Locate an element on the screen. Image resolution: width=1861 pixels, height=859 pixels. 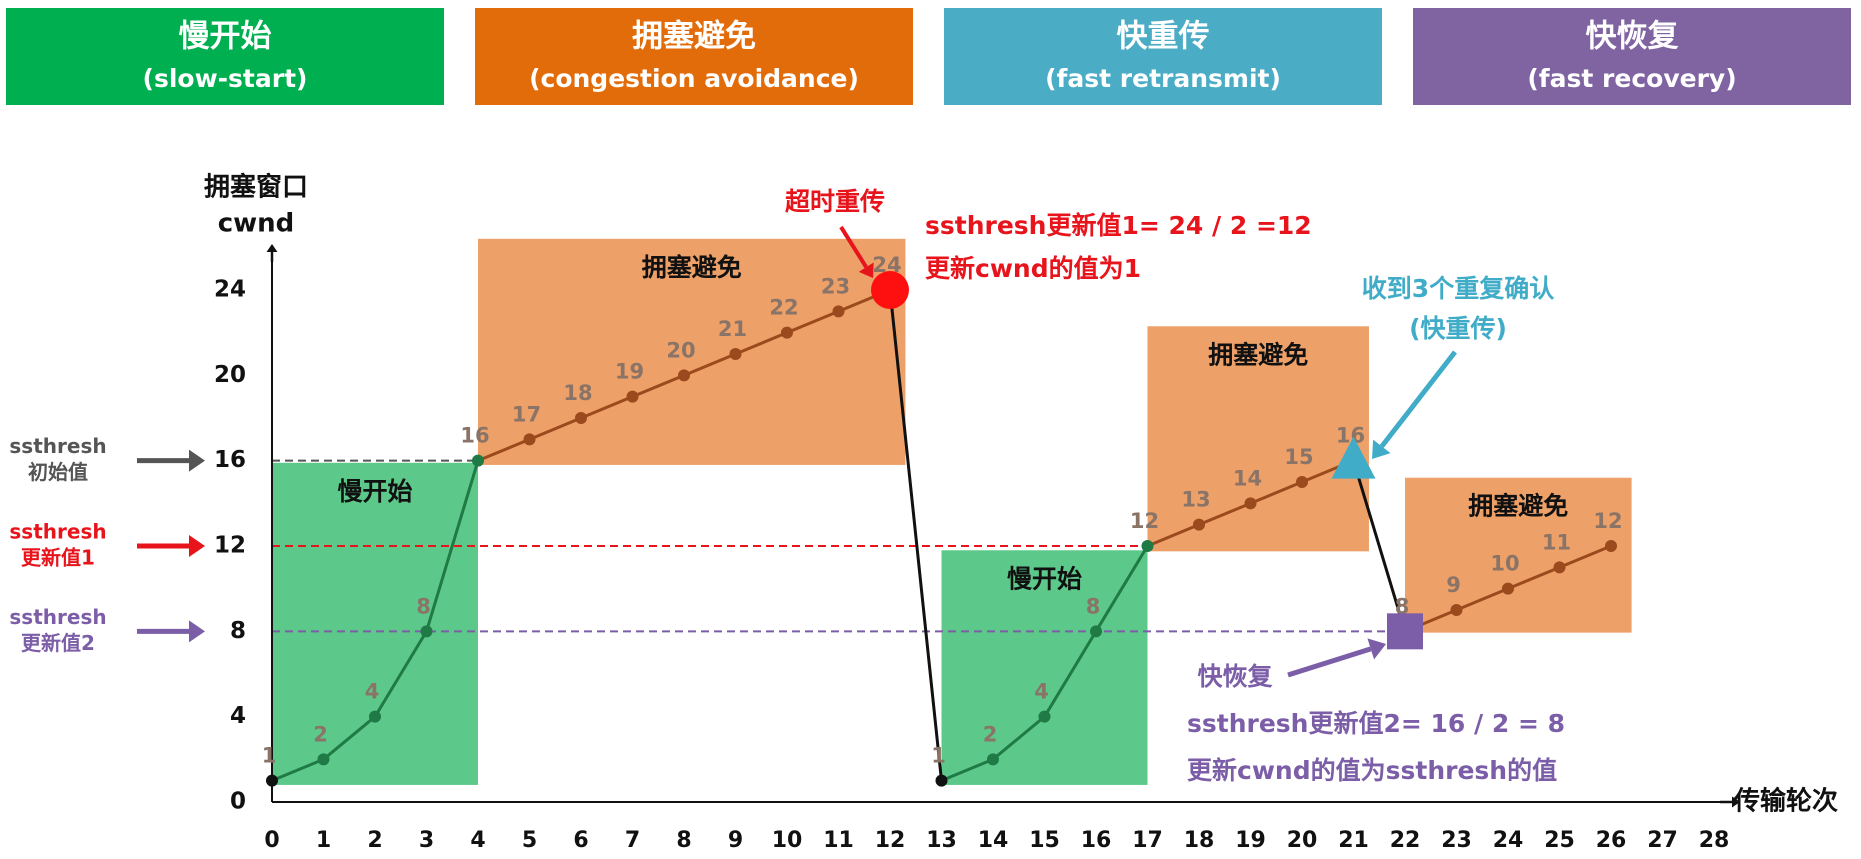
x-tick-label: 17 is located at coordinates (1147, 840).